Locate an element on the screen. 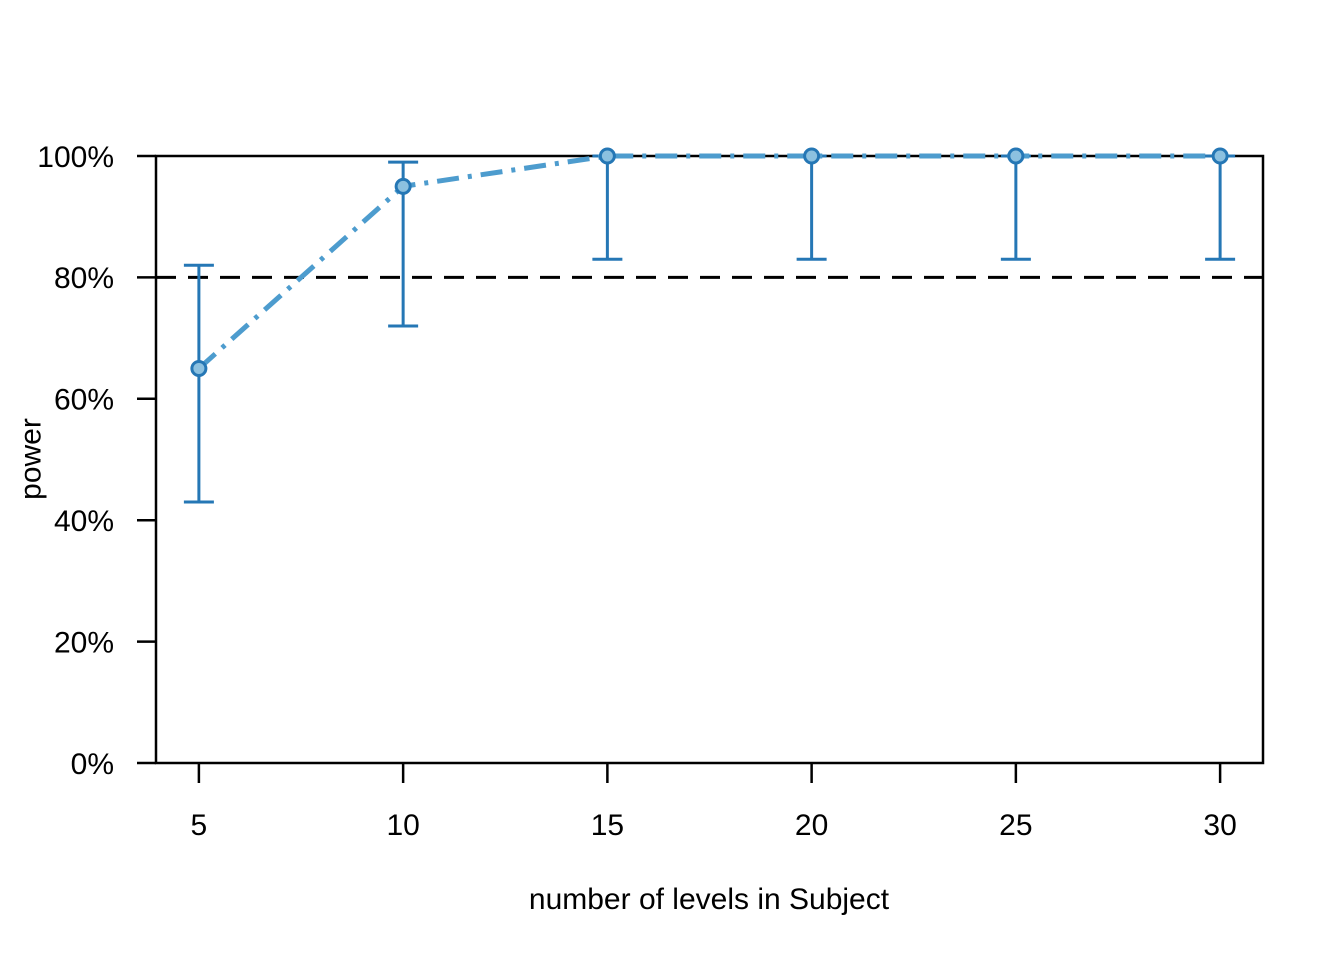 This screenshot has height=965, width=1344. y-axis-title: power is located at coordinates (31, 459).